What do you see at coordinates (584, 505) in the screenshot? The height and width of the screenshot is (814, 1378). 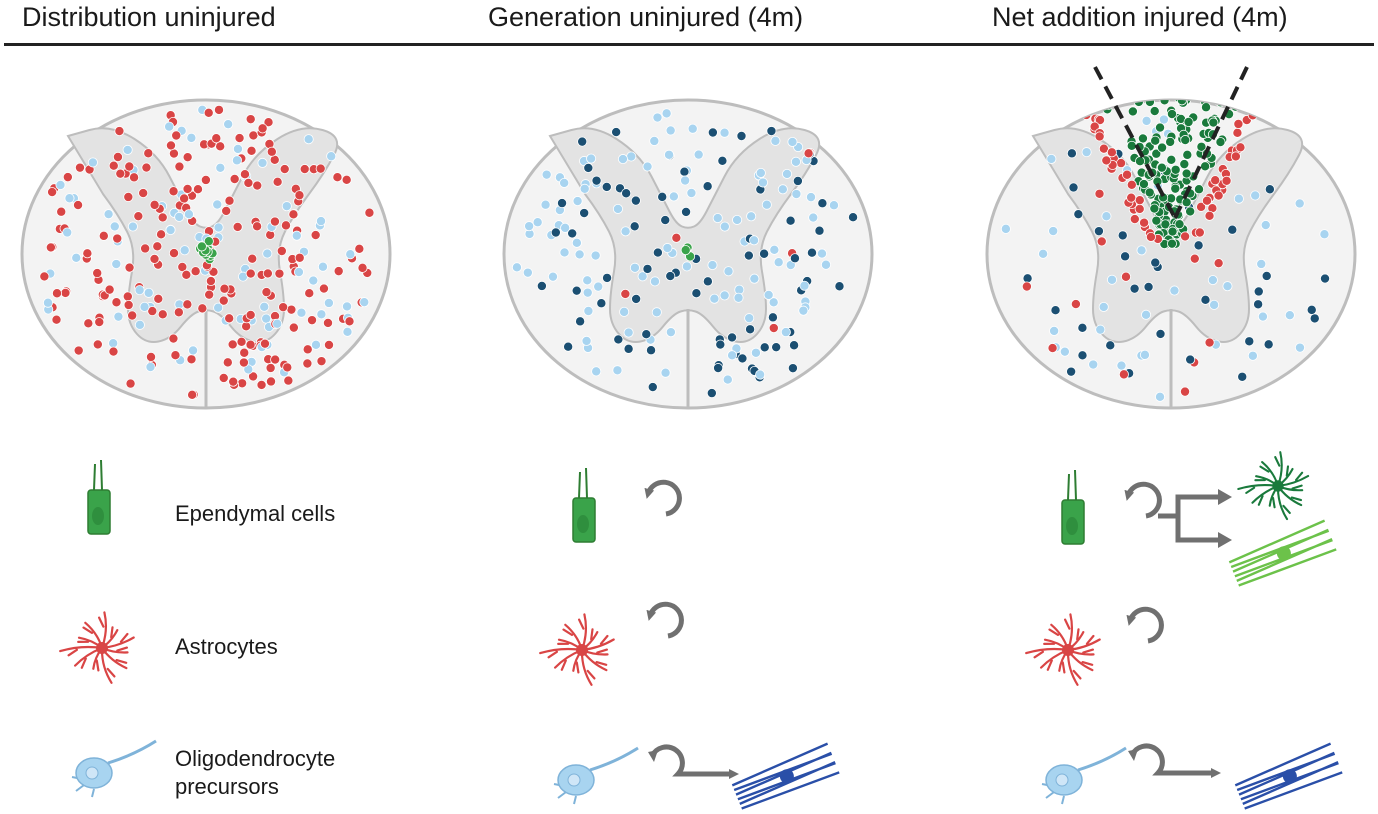 I see `col2-ependymal-icon` at bounding box center [584, 505].